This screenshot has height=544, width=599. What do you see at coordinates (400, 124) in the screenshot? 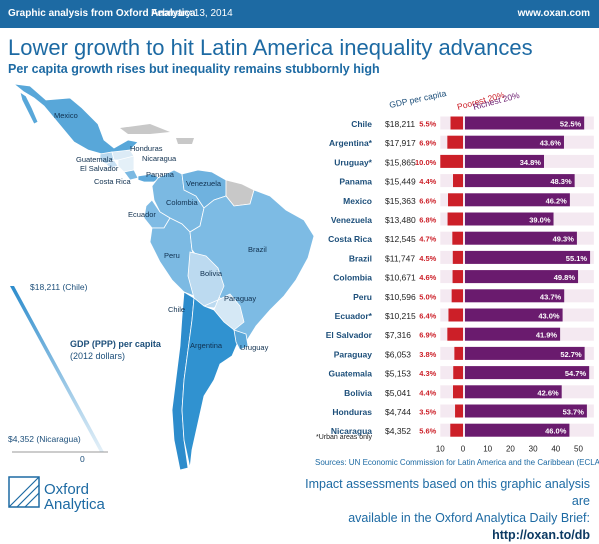
I see `gdp-value: $18,211` at bounding box center [400, 124].